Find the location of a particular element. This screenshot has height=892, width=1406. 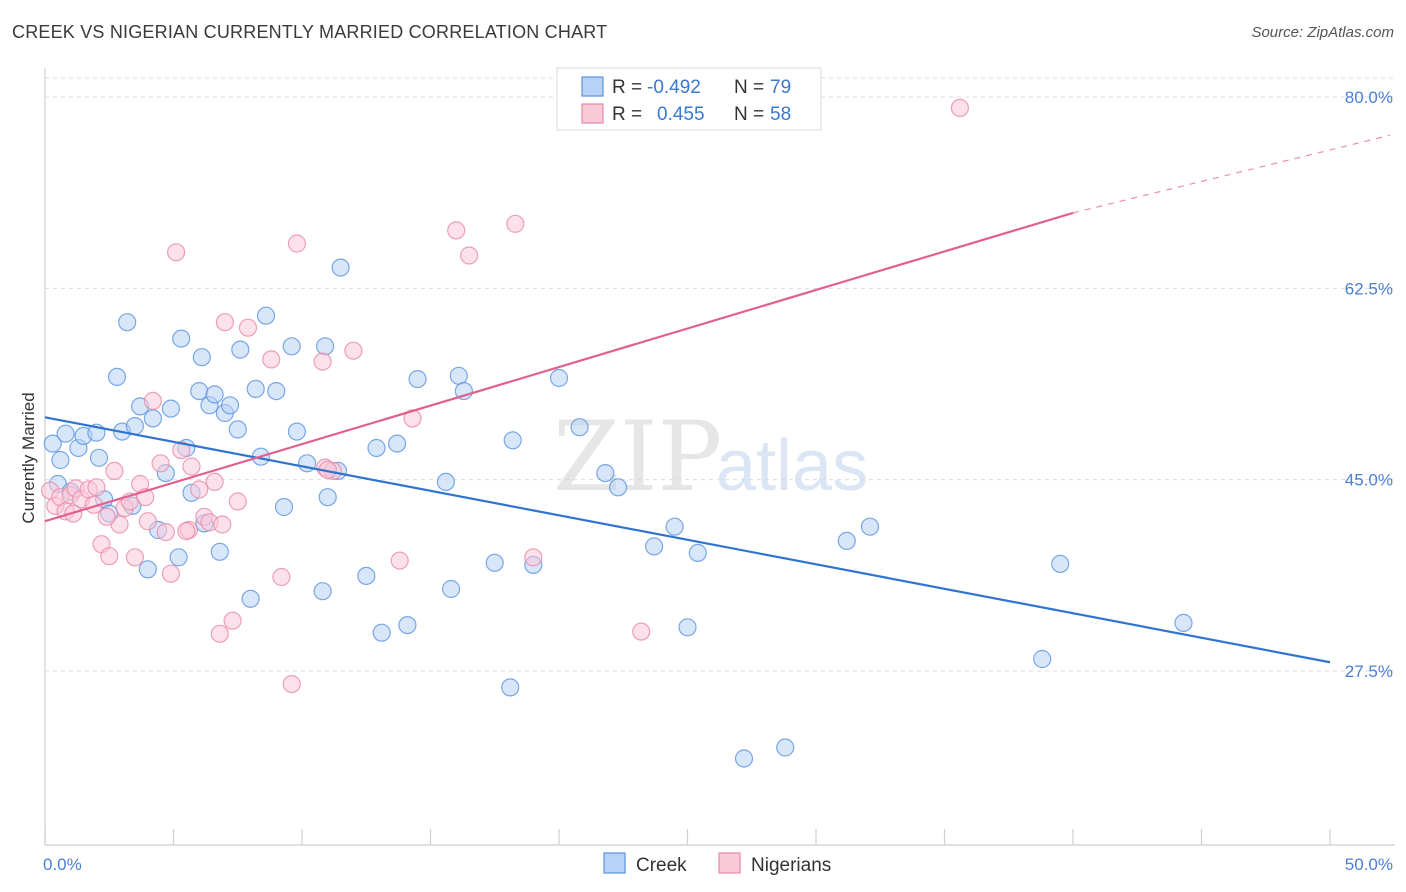

bottom-legend-nigerians: Nigerians is located at coordinates (791, 865).